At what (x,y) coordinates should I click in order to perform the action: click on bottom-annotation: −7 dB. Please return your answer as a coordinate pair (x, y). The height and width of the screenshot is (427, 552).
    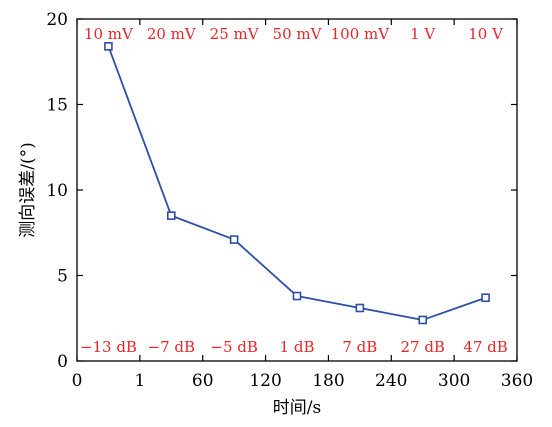
    Looking at the image, I should click on (172, 347).